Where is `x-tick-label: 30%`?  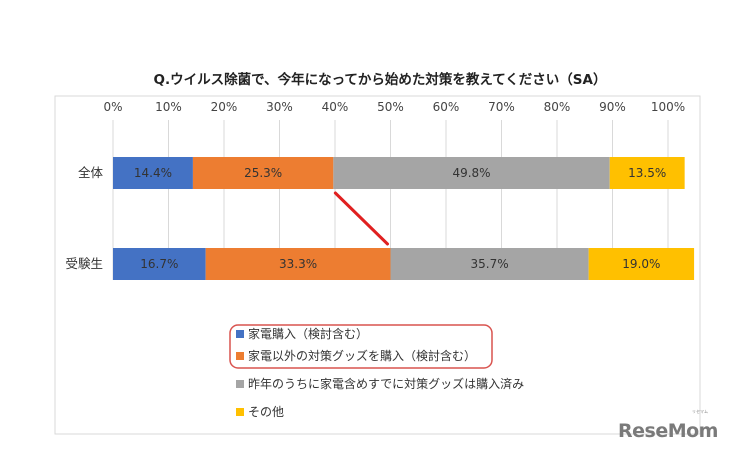 x-tick-label: 30% is located at coordinates (279, 107).